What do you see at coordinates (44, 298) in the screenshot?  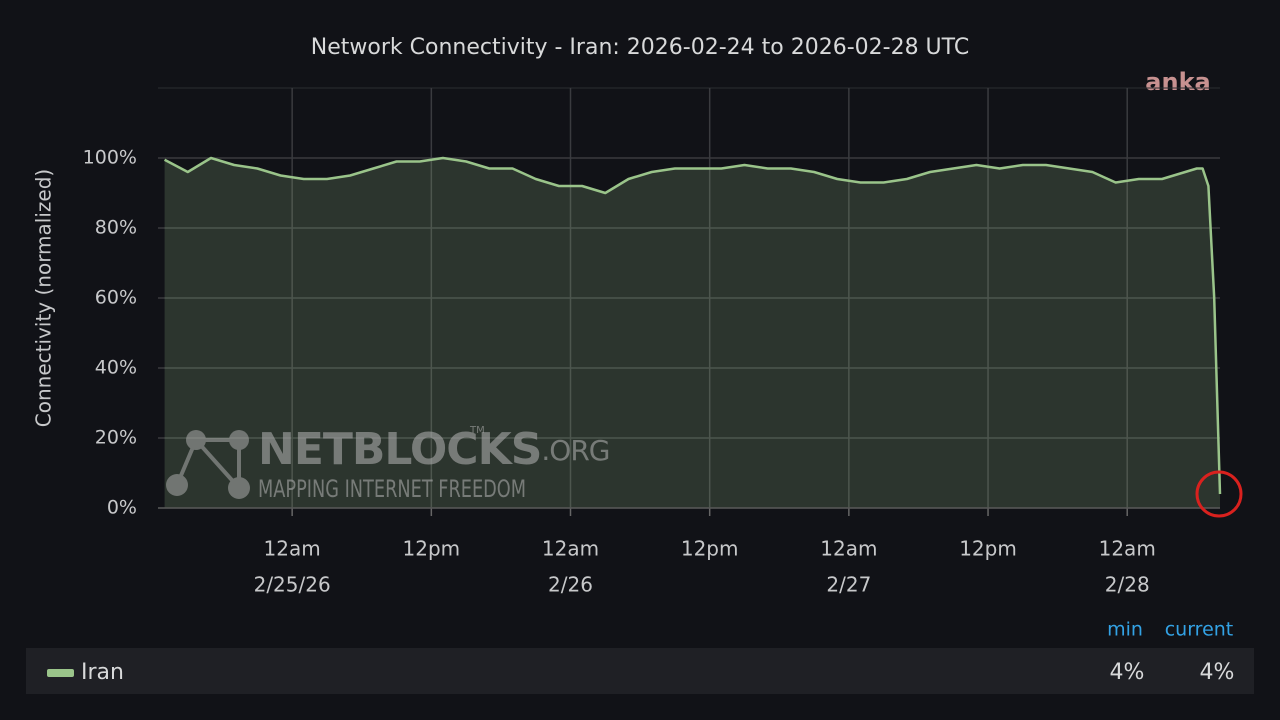 I see `y-axis-label: Connectivity (normalized)` at bounding box center [44, 298].